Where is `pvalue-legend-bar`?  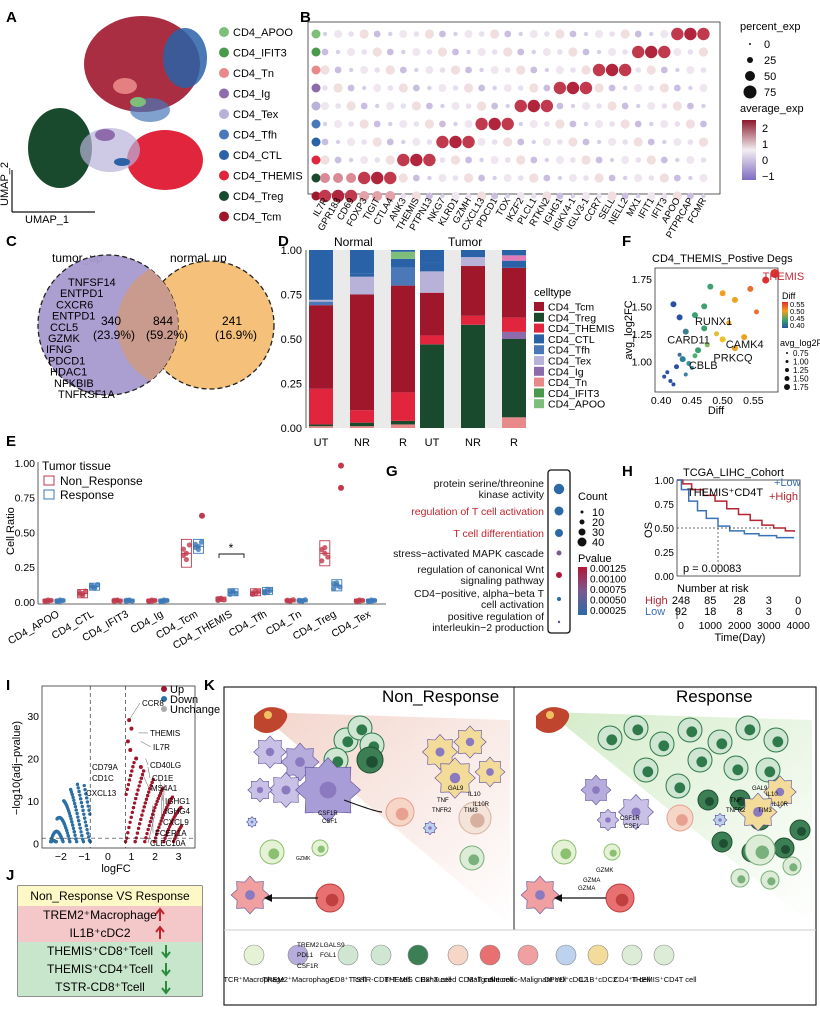 pvalue-legend-bar is located at coordinates (582, 591).